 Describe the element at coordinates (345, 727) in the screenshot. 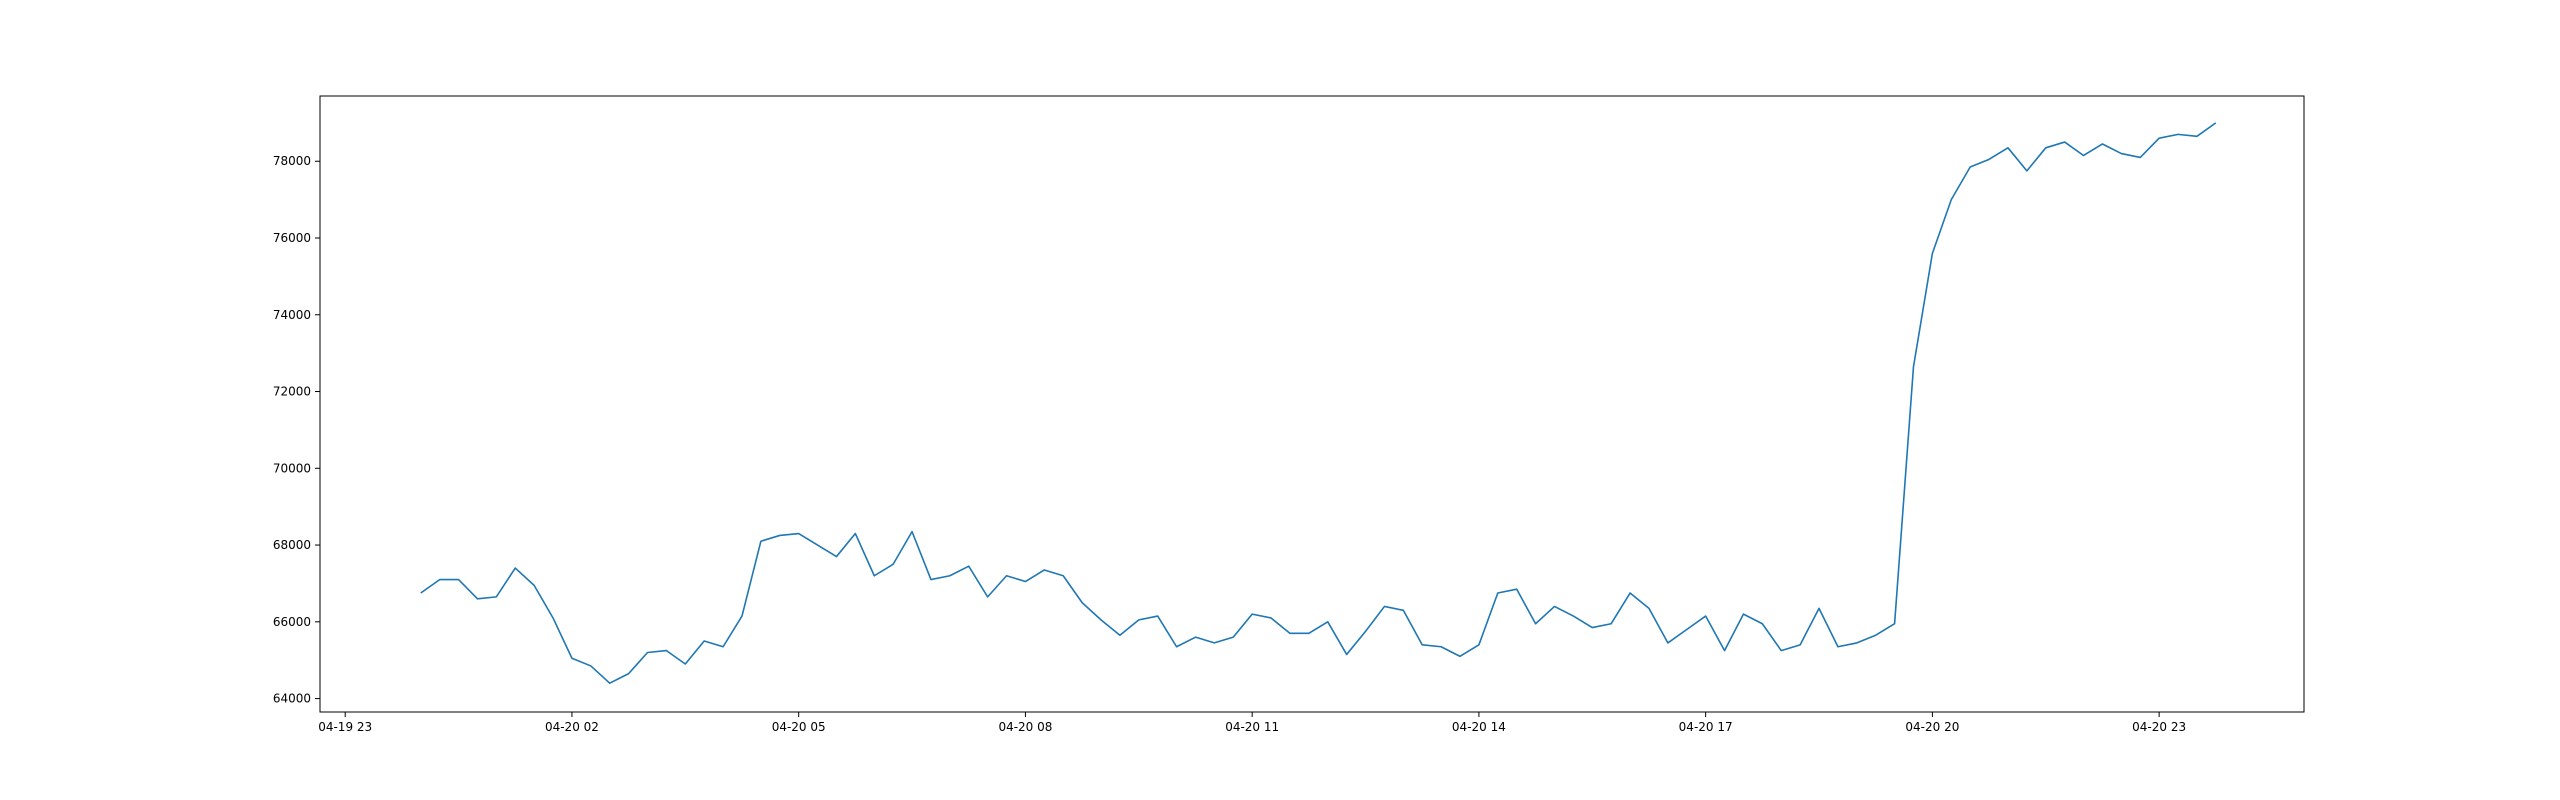

I see `x-tick-label: 04-19 23` at that location.